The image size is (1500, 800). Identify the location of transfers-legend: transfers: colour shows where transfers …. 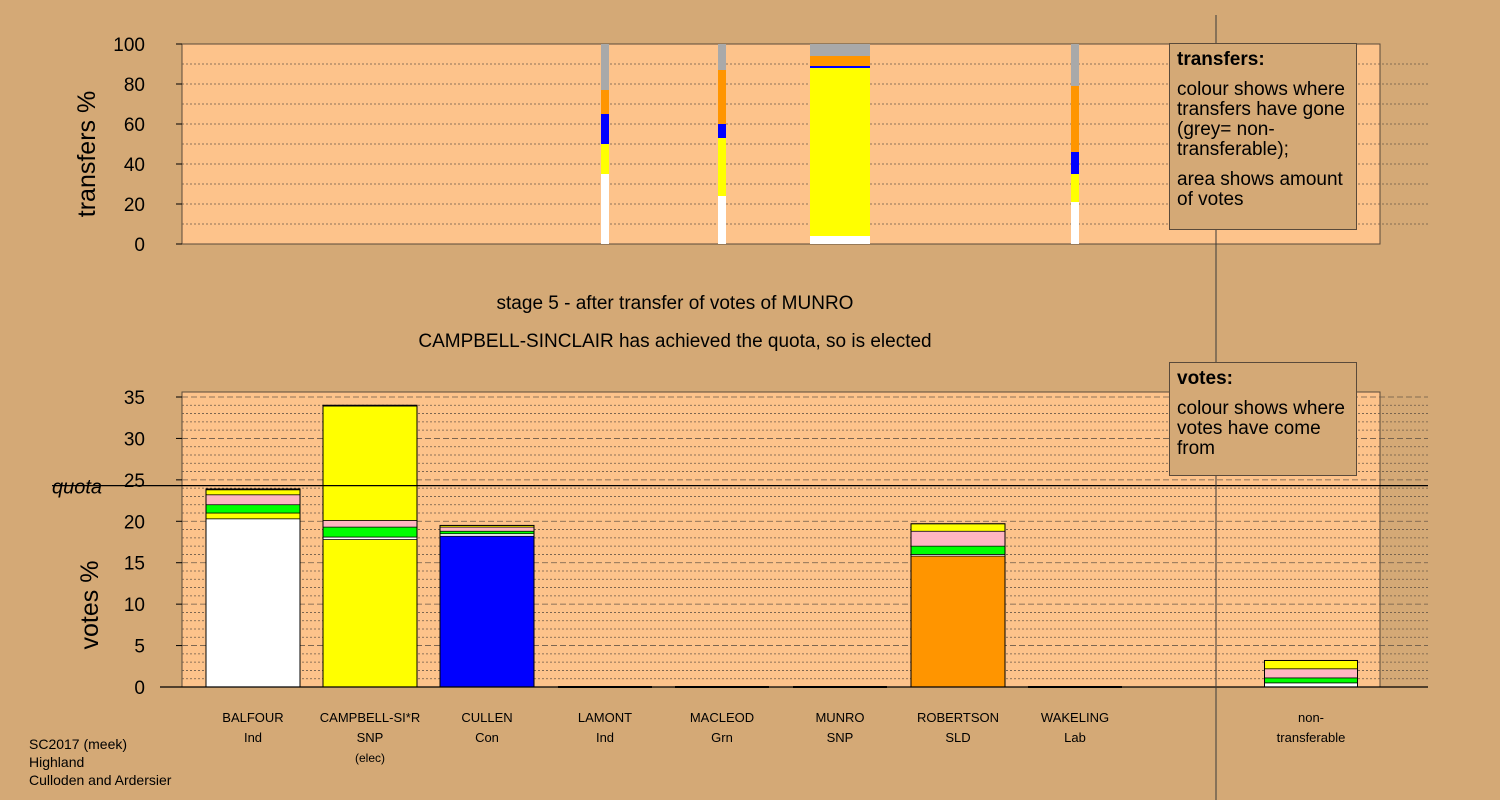
(1263, 136).